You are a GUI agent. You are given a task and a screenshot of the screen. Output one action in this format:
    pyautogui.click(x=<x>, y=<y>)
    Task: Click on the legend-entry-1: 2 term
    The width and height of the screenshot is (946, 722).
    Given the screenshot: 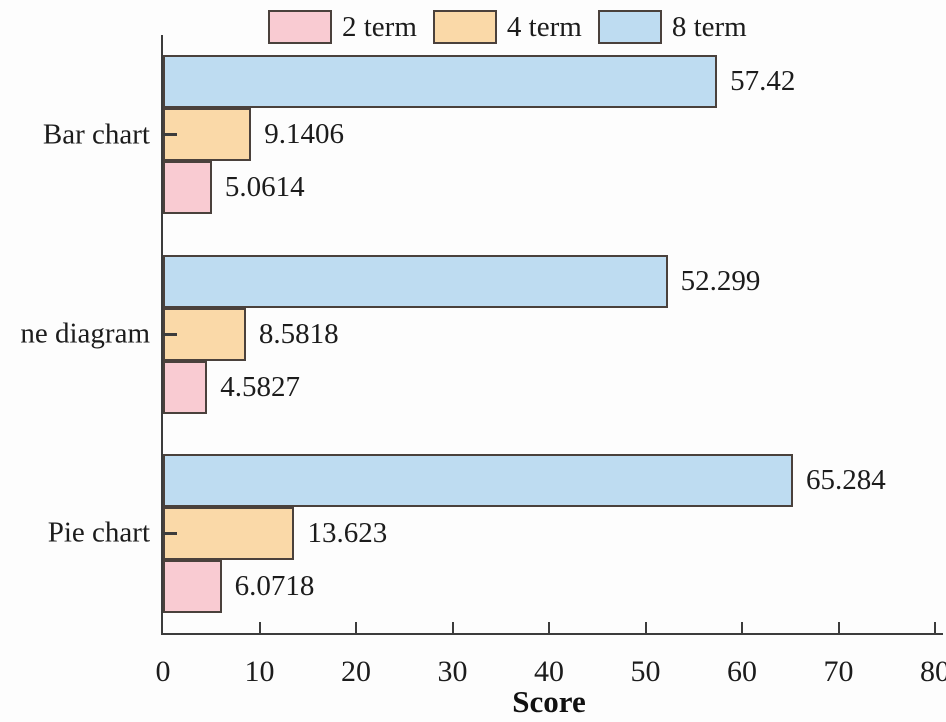 What is the action you would take?
    pyautogui.click(x=342, y=27)
    